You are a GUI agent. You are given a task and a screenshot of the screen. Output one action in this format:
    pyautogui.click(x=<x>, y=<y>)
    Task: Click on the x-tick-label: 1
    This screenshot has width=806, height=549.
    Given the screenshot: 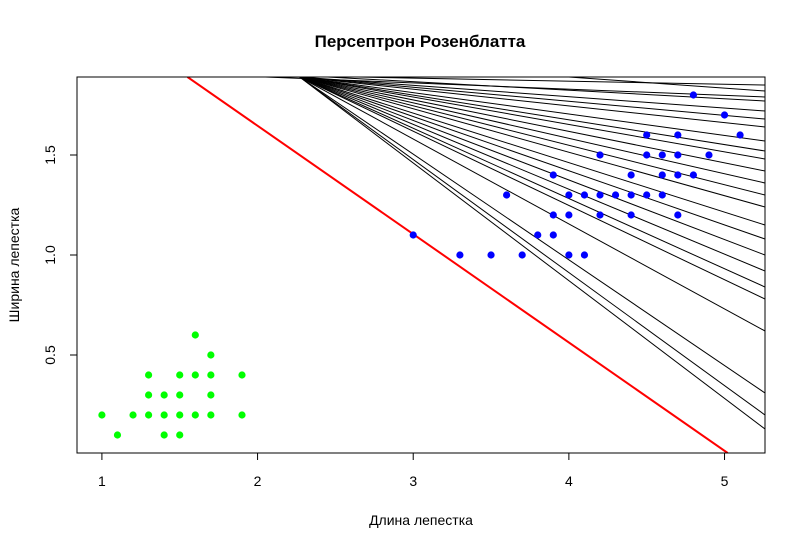 What is the action you would take?
    pyautogui.click(x=102, y=481)
    